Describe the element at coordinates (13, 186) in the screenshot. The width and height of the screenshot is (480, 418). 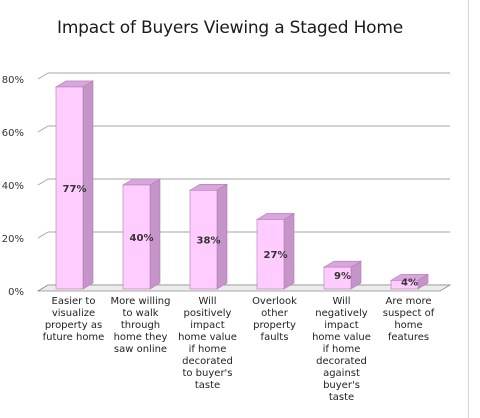
I see `y-tick-label: 40%` at that location.